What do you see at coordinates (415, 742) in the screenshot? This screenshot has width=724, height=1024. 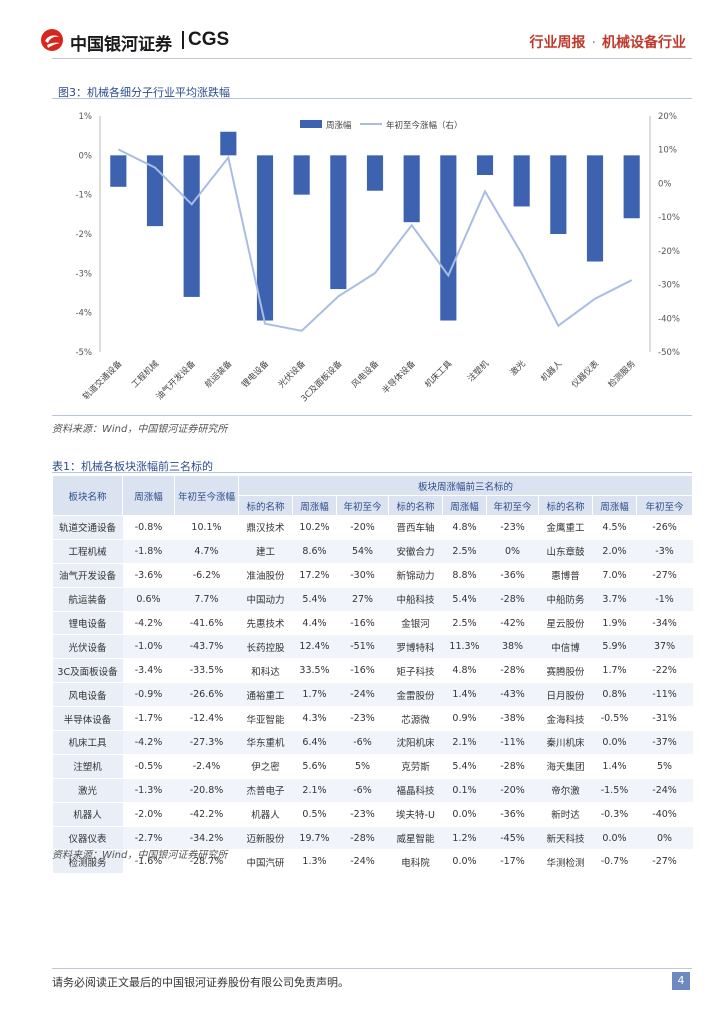 I see `table-cell: 沈阳机床` at bounding box center [415, 742].